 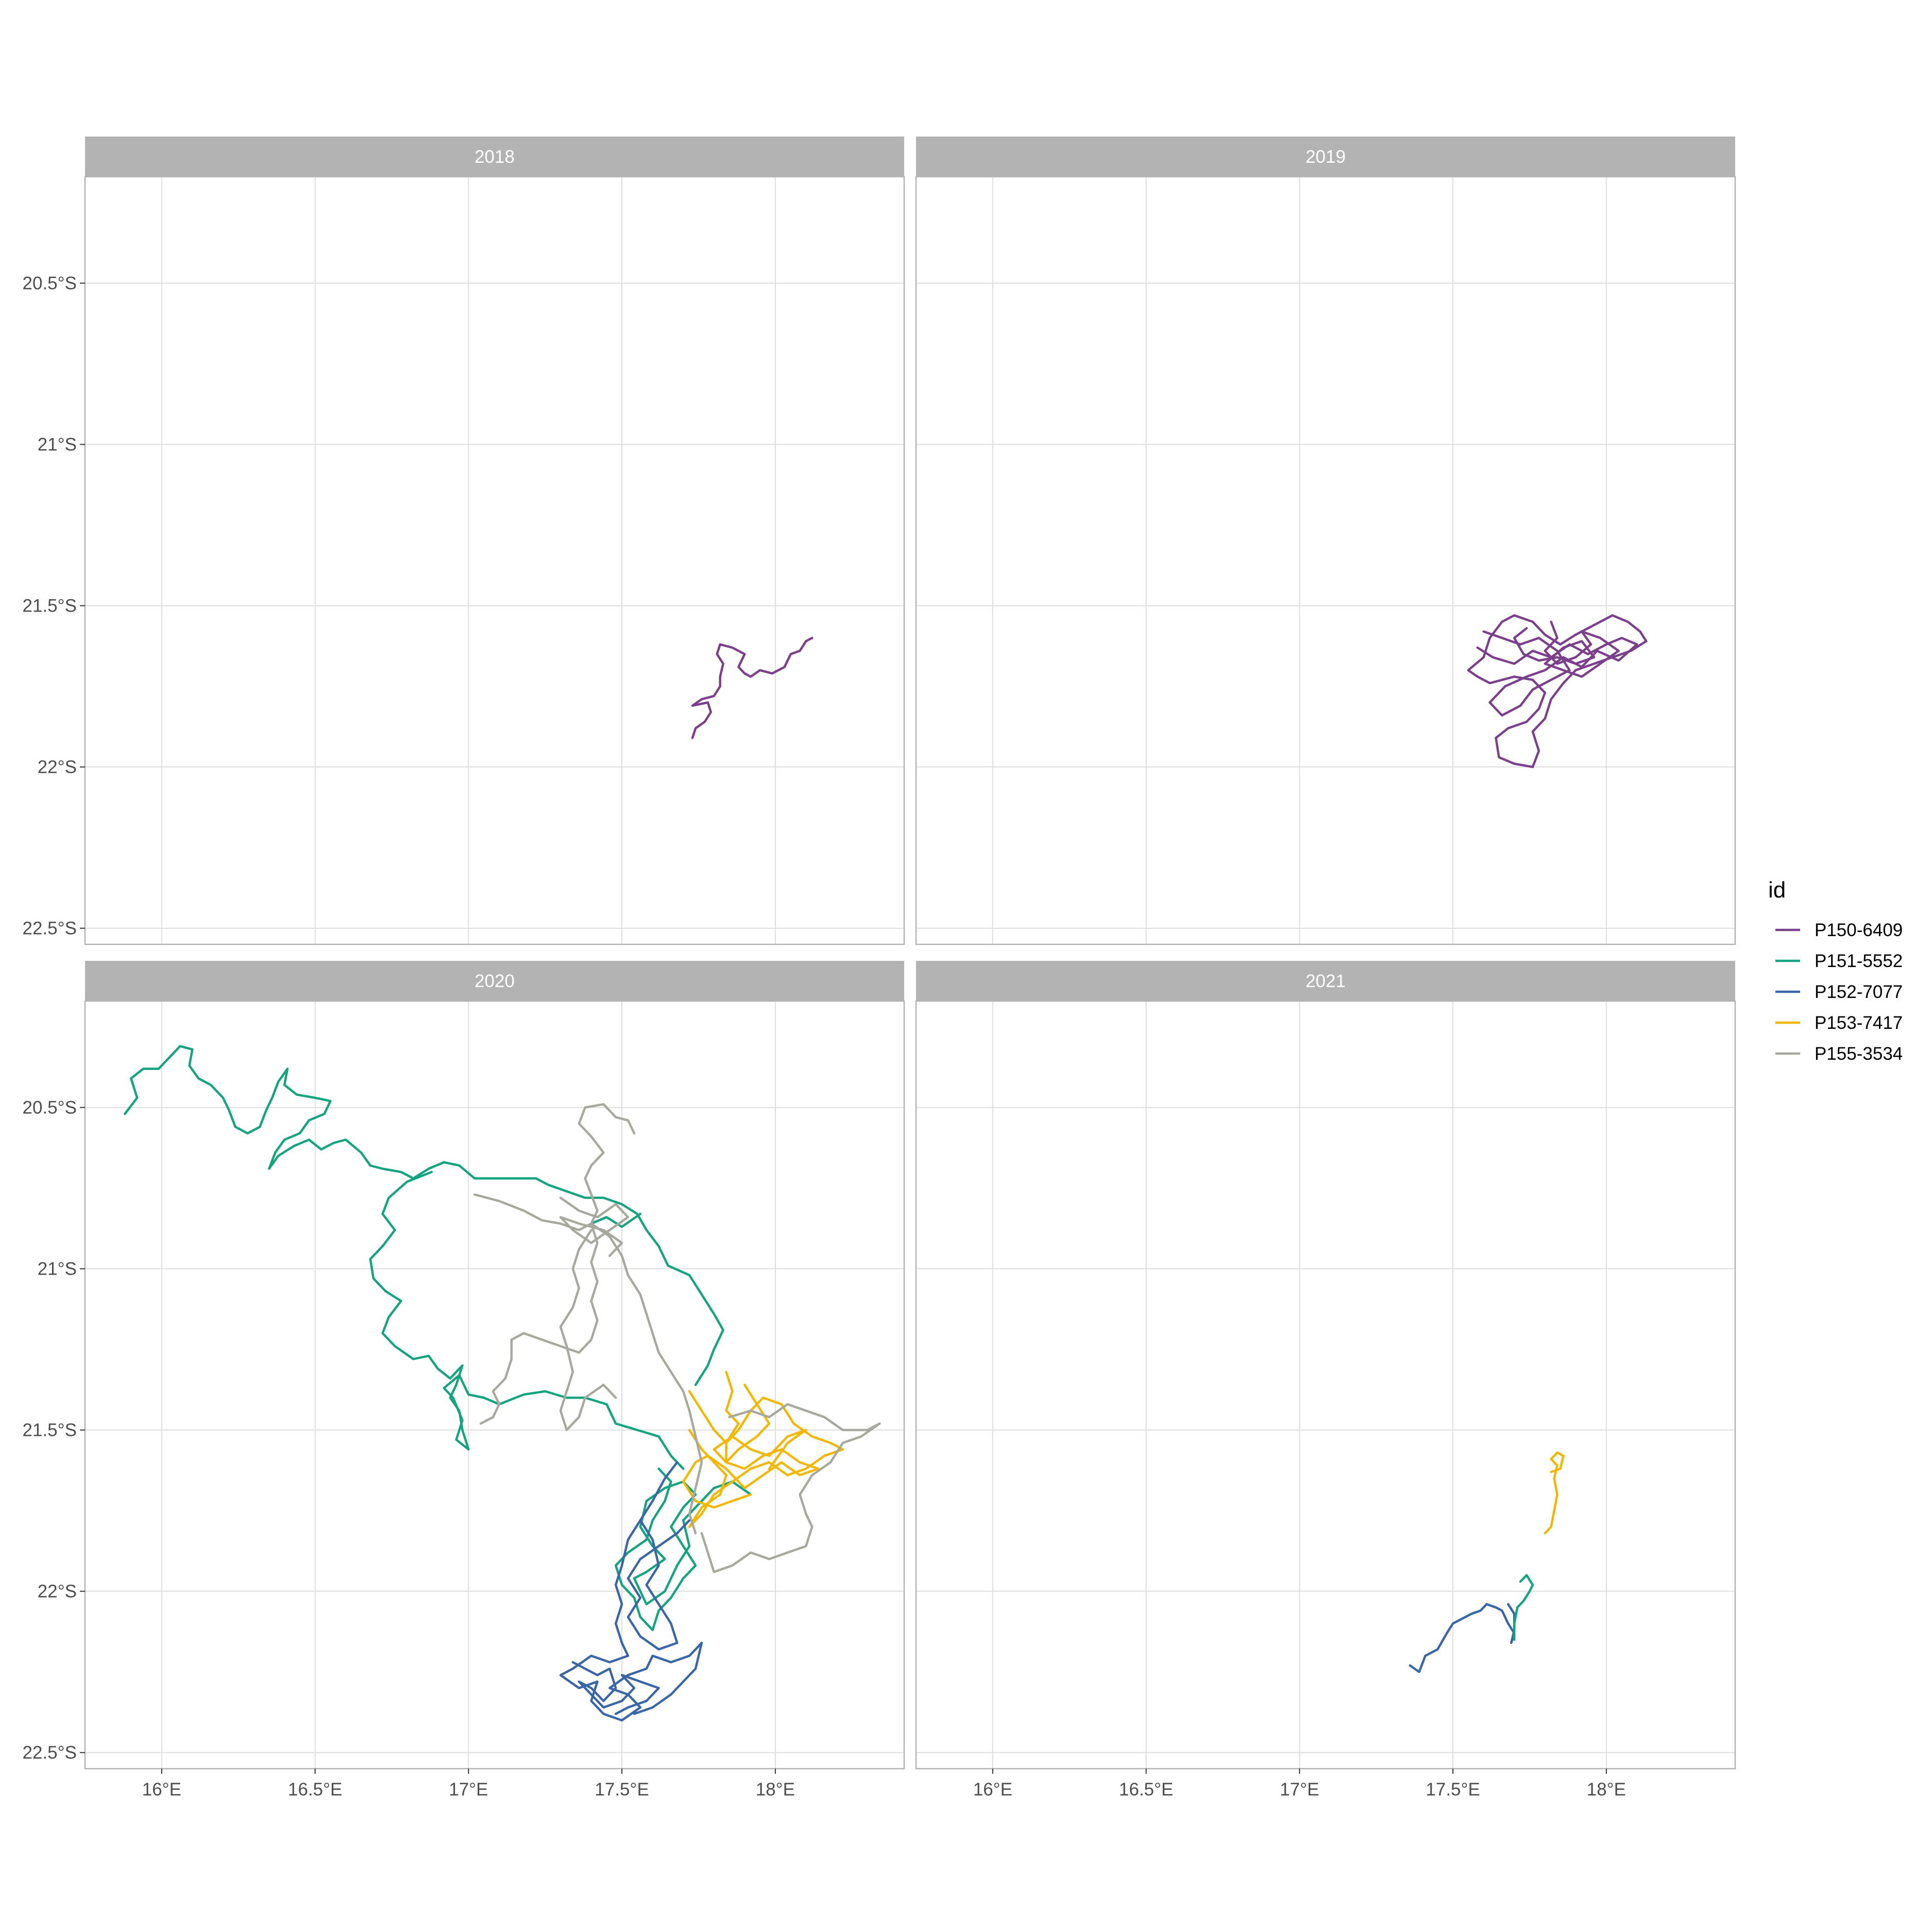 I want to click on legend-item-P153-7417: P153-7417, so click(x=1839, y=1023).